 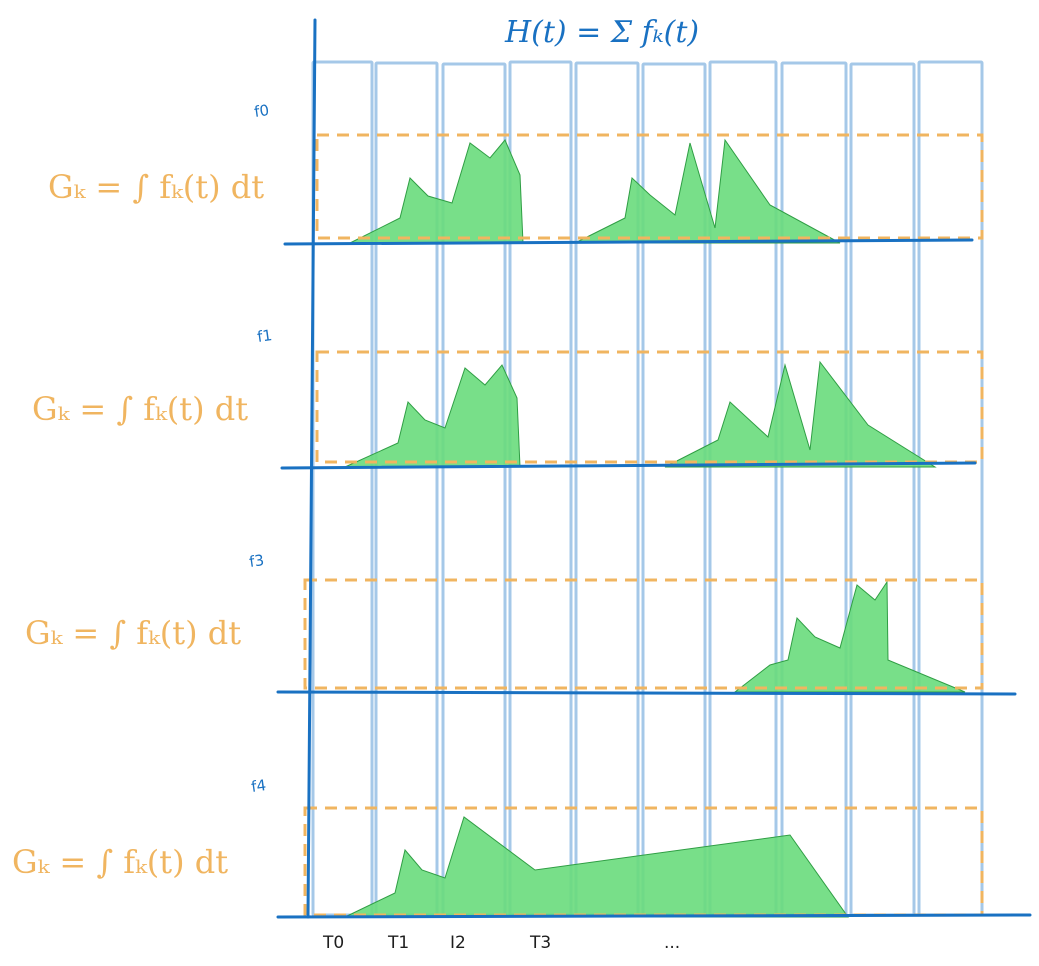 I want to click on diagram-title: H(t) = Σ fₖ(t), so click(x=601, y=32).